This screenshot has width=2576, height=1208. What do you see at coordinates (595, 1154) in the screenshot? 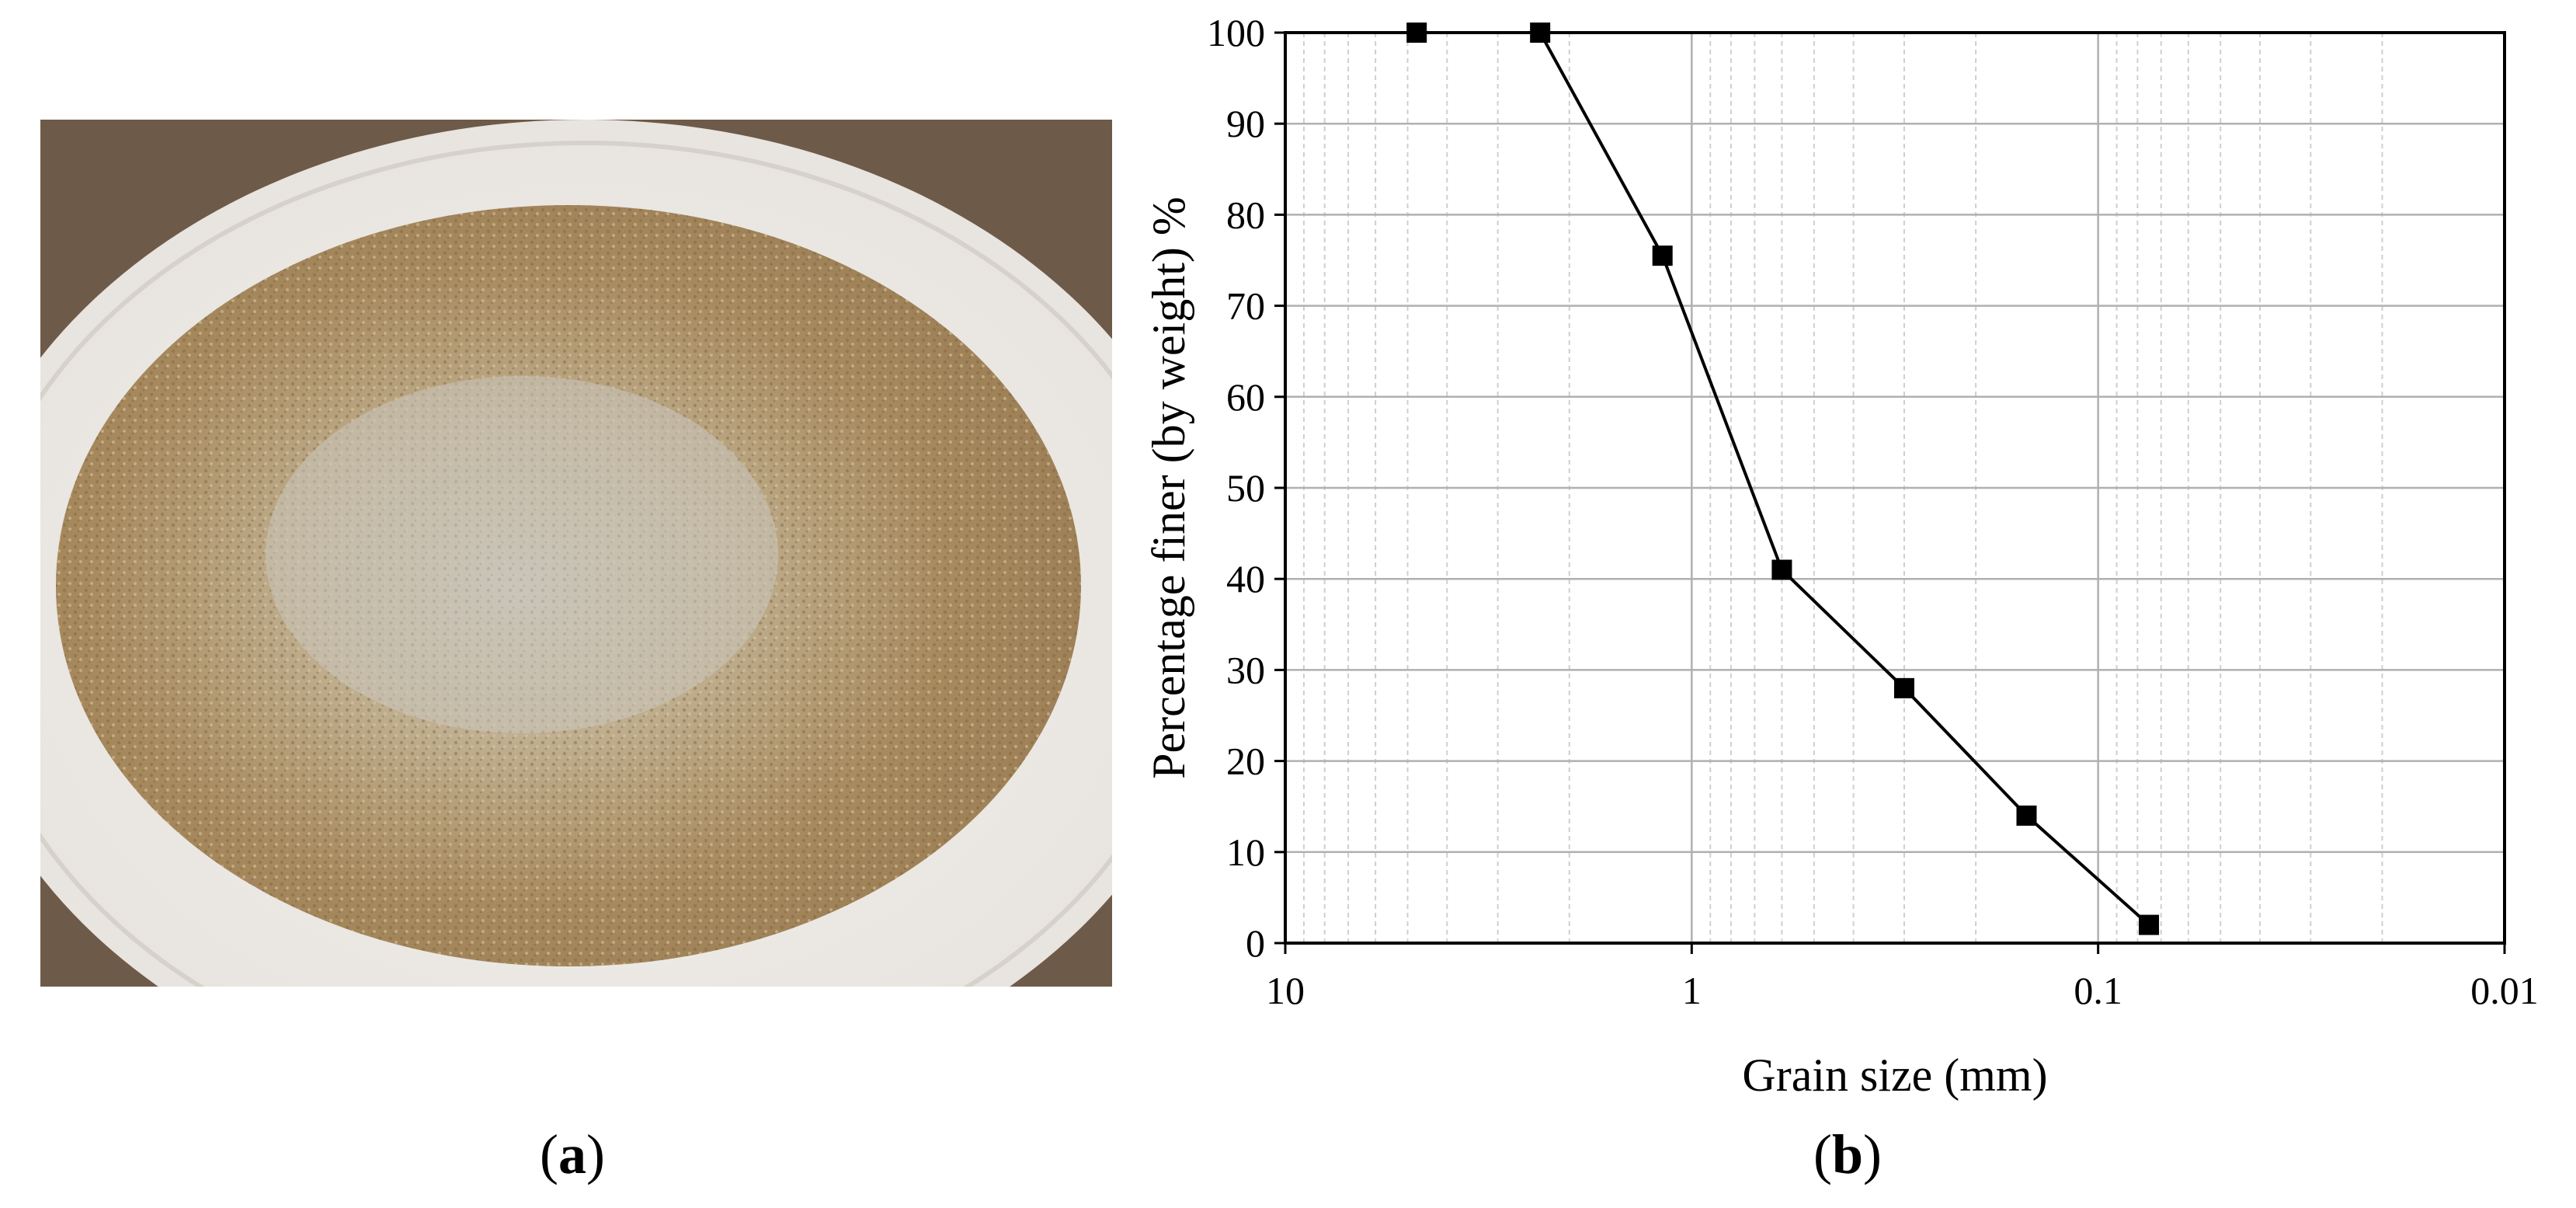
I see `caption-a-close: )` at bounding box center [595, 1154].